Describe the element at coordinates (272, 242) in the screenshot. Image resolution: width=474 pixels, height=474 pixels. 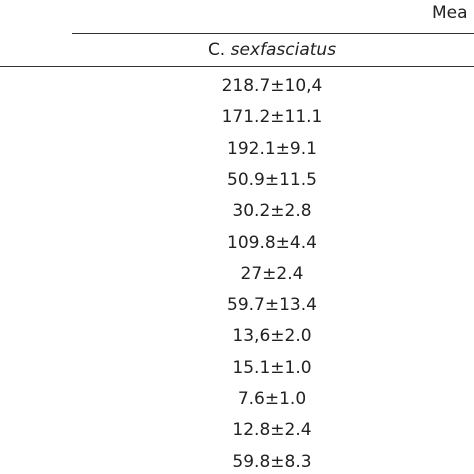
I see `table-cell: 109.8±4.4` at that location.